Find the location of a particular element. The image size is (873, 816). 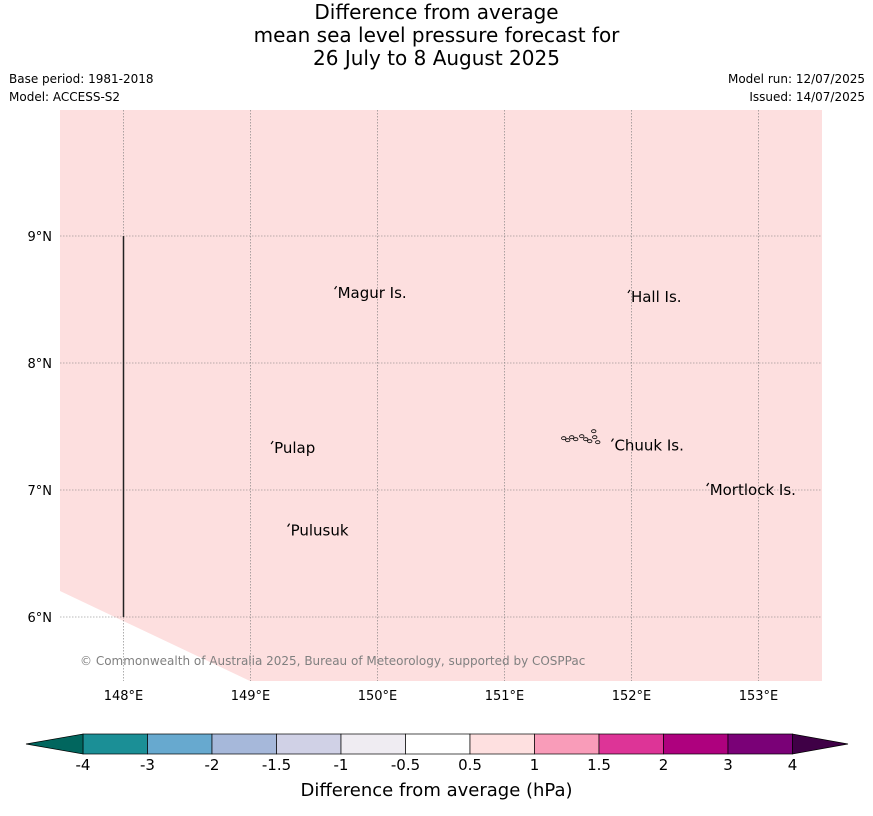

lon-tick-label: 150°E is located at coordinates (378, 696).